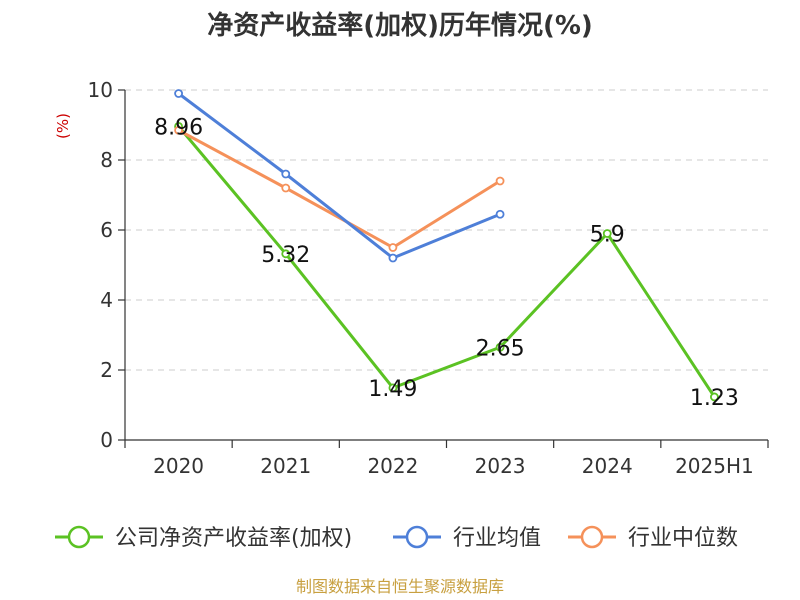  What do you see at coordinates (400, 25) in the screenshot?
I see `chart-title: 净资产收益率(加权)历年情况(%)` at bounding box center [400, 25].